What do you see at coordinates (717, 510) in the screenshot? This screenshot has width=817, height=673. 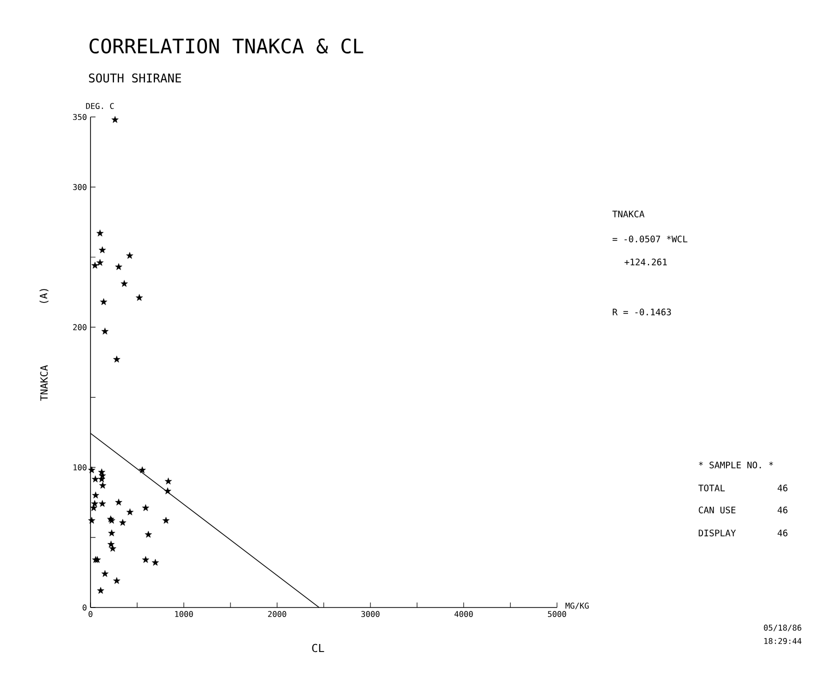 I see `text: CAN USE` at bounding box center [717, 510].